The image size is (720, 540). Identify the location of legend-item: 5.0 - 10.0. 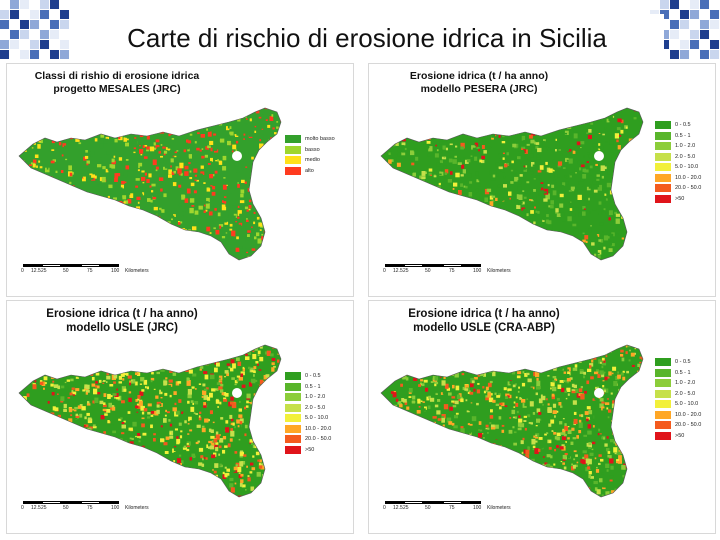
(308, 418).